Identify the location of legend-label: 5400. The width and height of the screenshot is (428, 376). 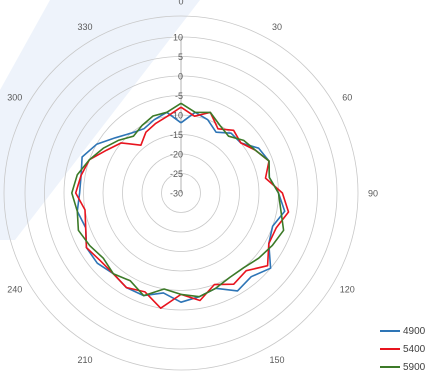
(414, 349).